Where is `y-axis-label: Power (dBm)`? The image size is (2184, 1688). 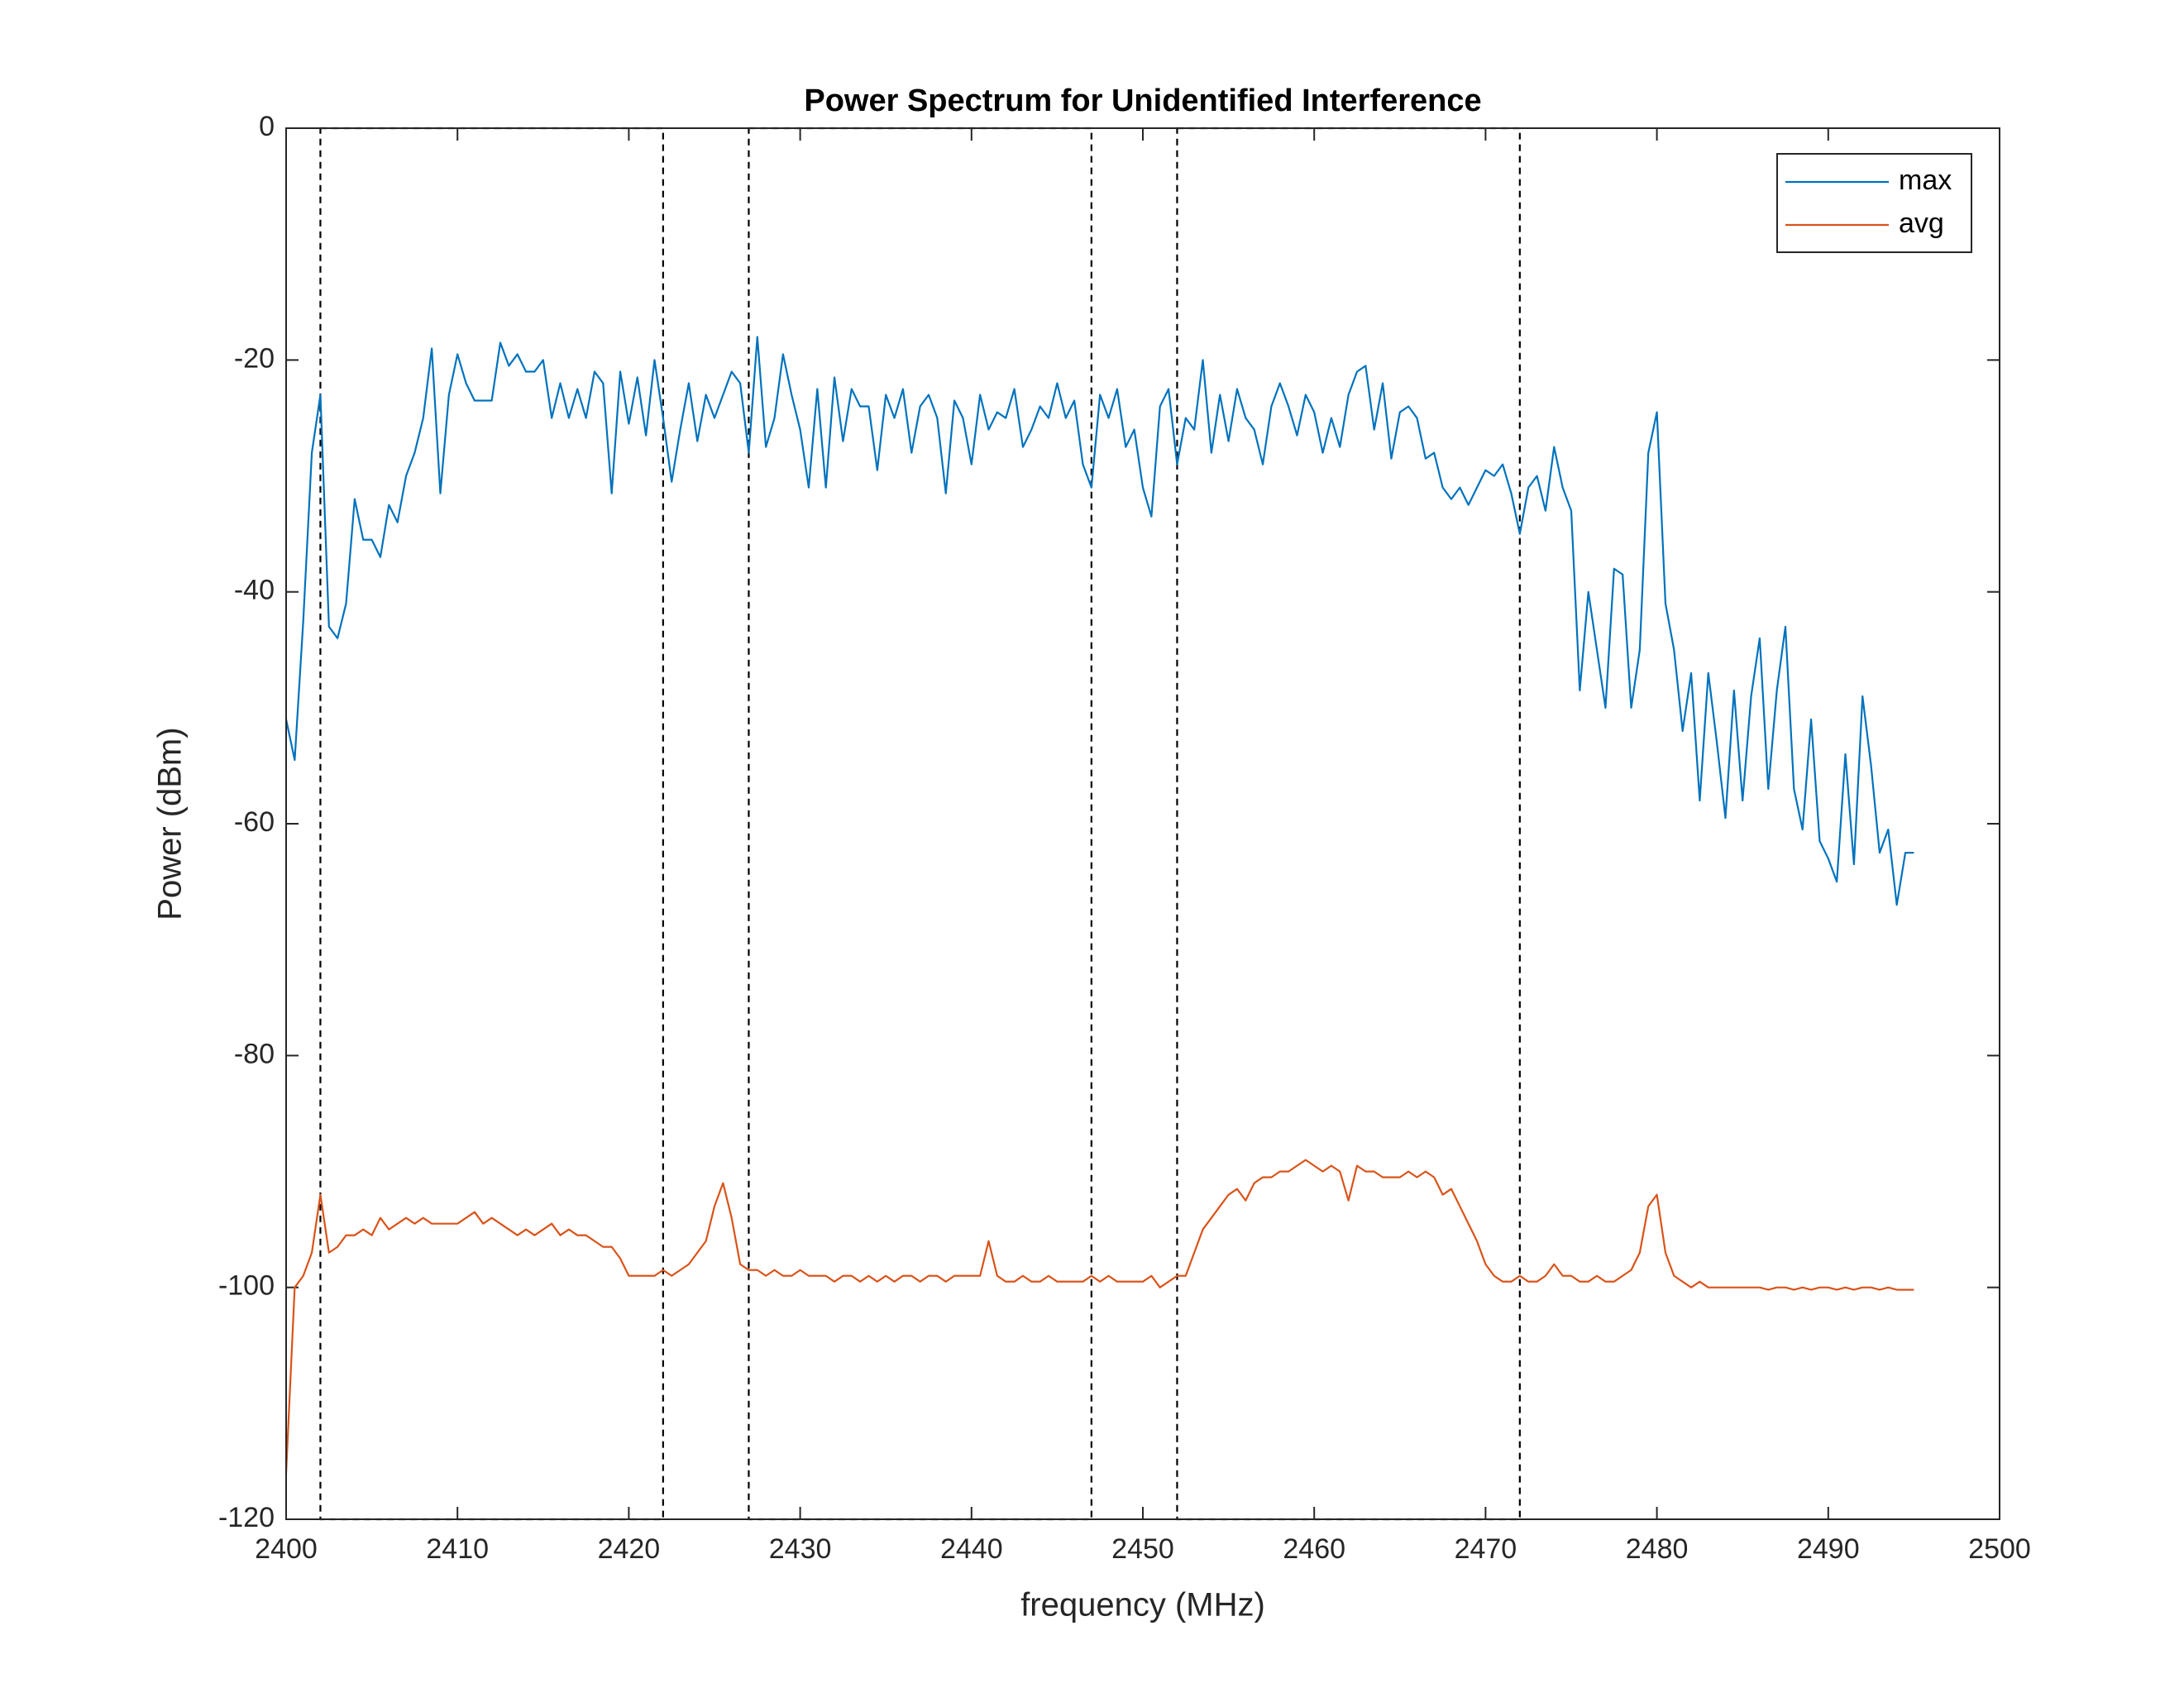 y-axis-label: Power (dBm) is located at coordinates (170, 823).